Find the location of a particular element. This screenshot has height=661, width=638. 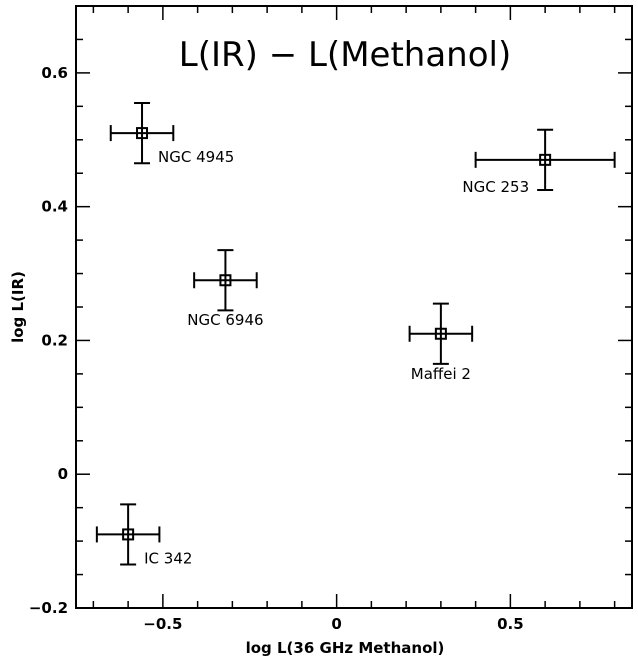

x-tick-label: −0.5 is located at coordinates (162, 624).